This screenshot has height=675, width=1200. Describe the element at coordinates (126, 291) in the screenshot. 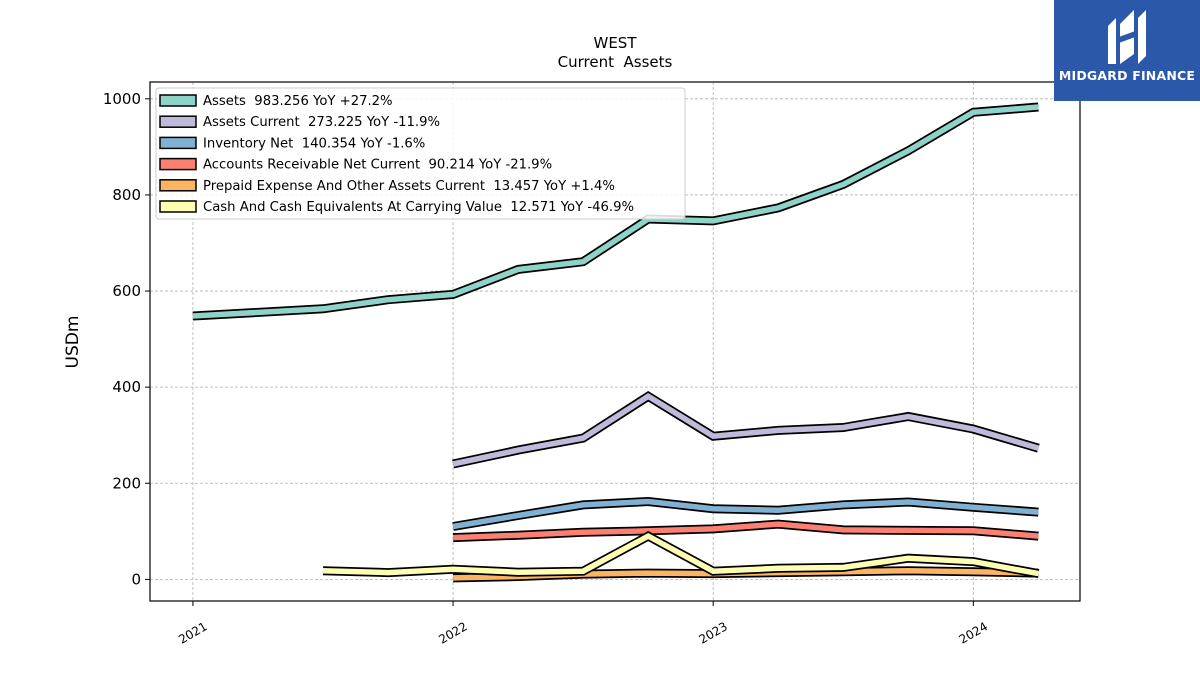

I see `y-tick-label: 600` at that location.